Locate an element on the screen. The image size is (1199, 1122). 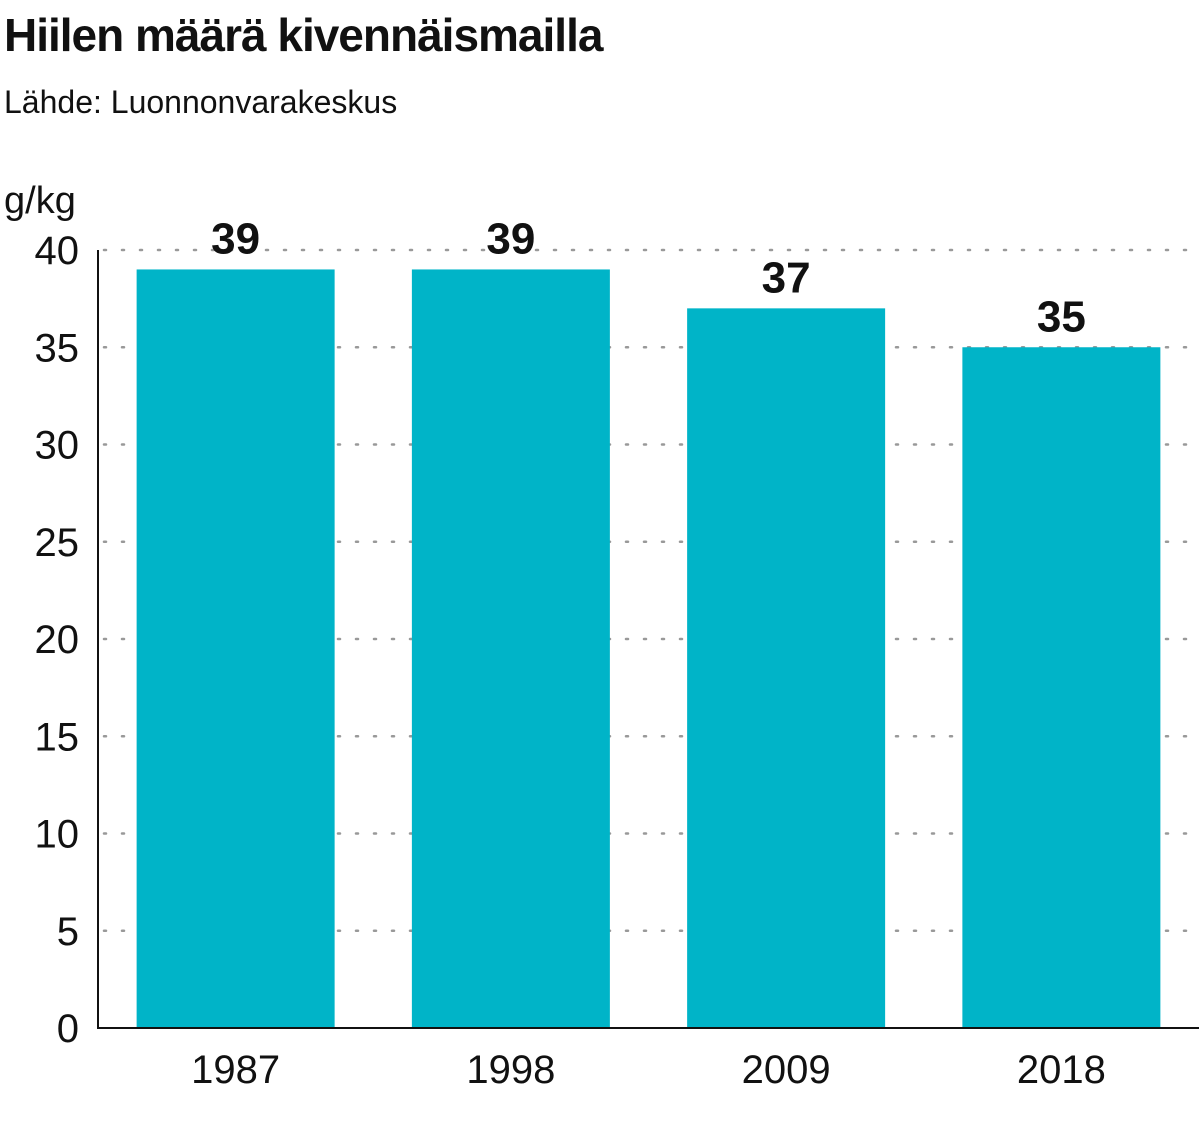
data-label: 37 is located at coordinates (786, 277).